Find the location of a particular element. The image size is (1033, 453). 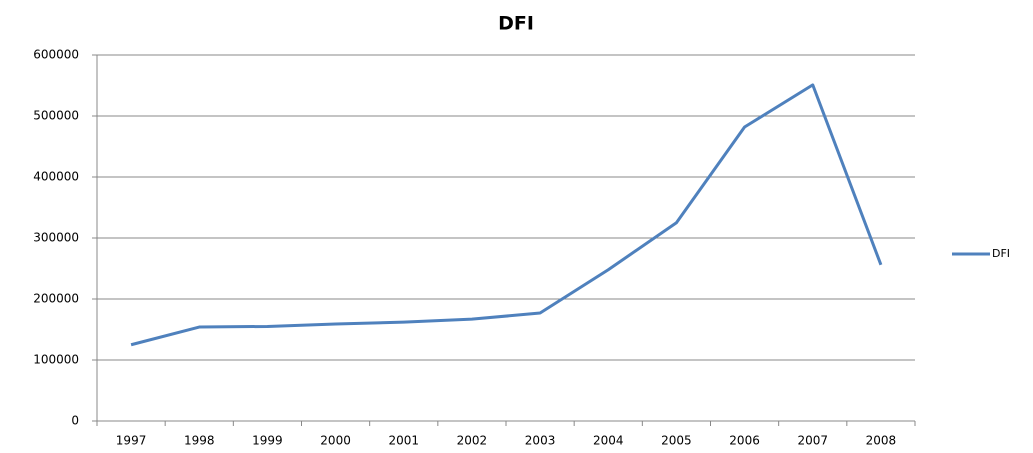

legend-label: DFI is located at coordinates (1001, 253).